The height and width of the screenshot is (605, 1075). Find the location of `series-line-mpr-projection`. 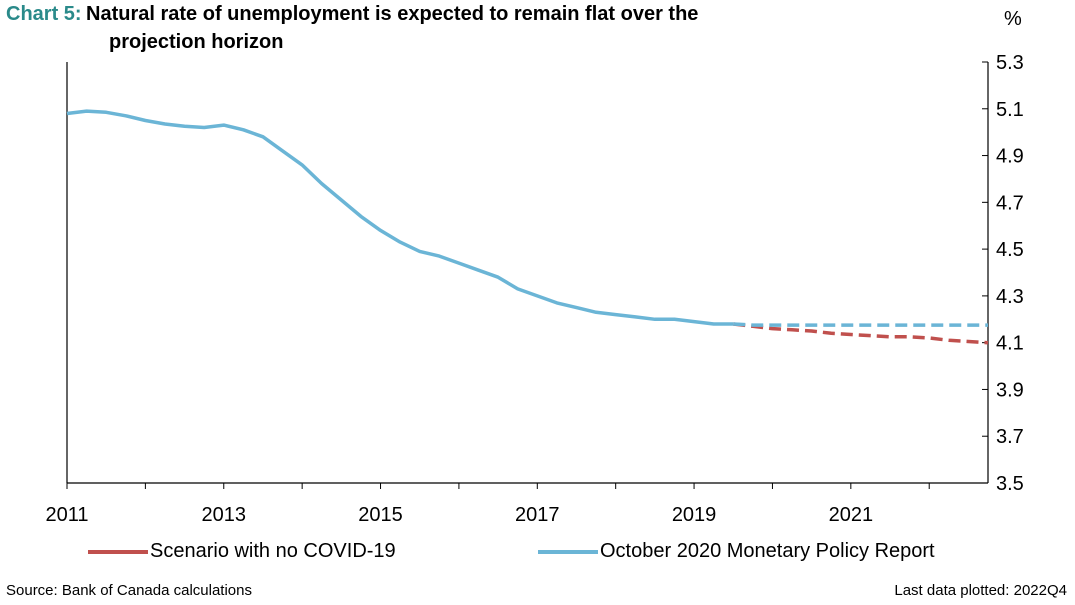

series-line-mpr-projection is located at coordinates (860, 324).